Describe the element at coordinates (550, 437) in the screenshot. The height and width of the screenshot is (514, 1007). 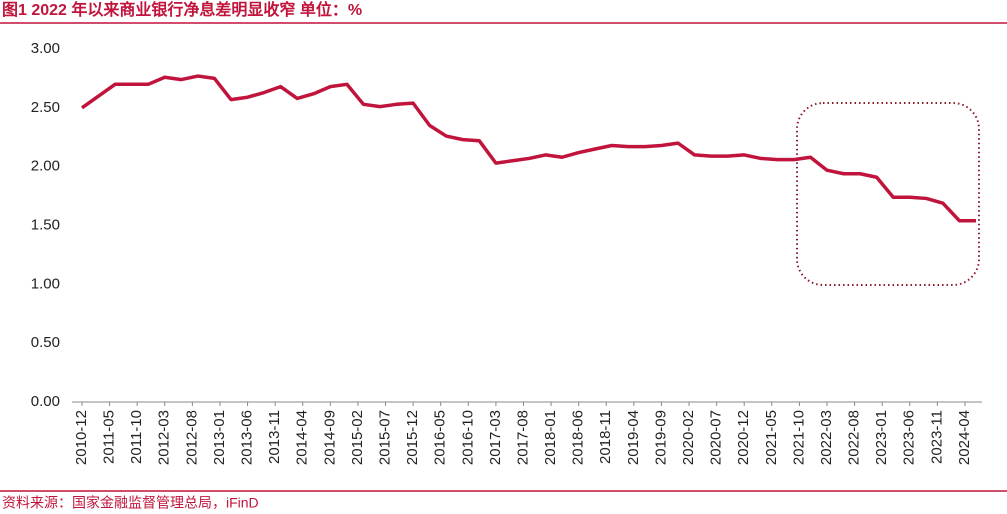
I see `x-tick-label: 2018-01` at that location.